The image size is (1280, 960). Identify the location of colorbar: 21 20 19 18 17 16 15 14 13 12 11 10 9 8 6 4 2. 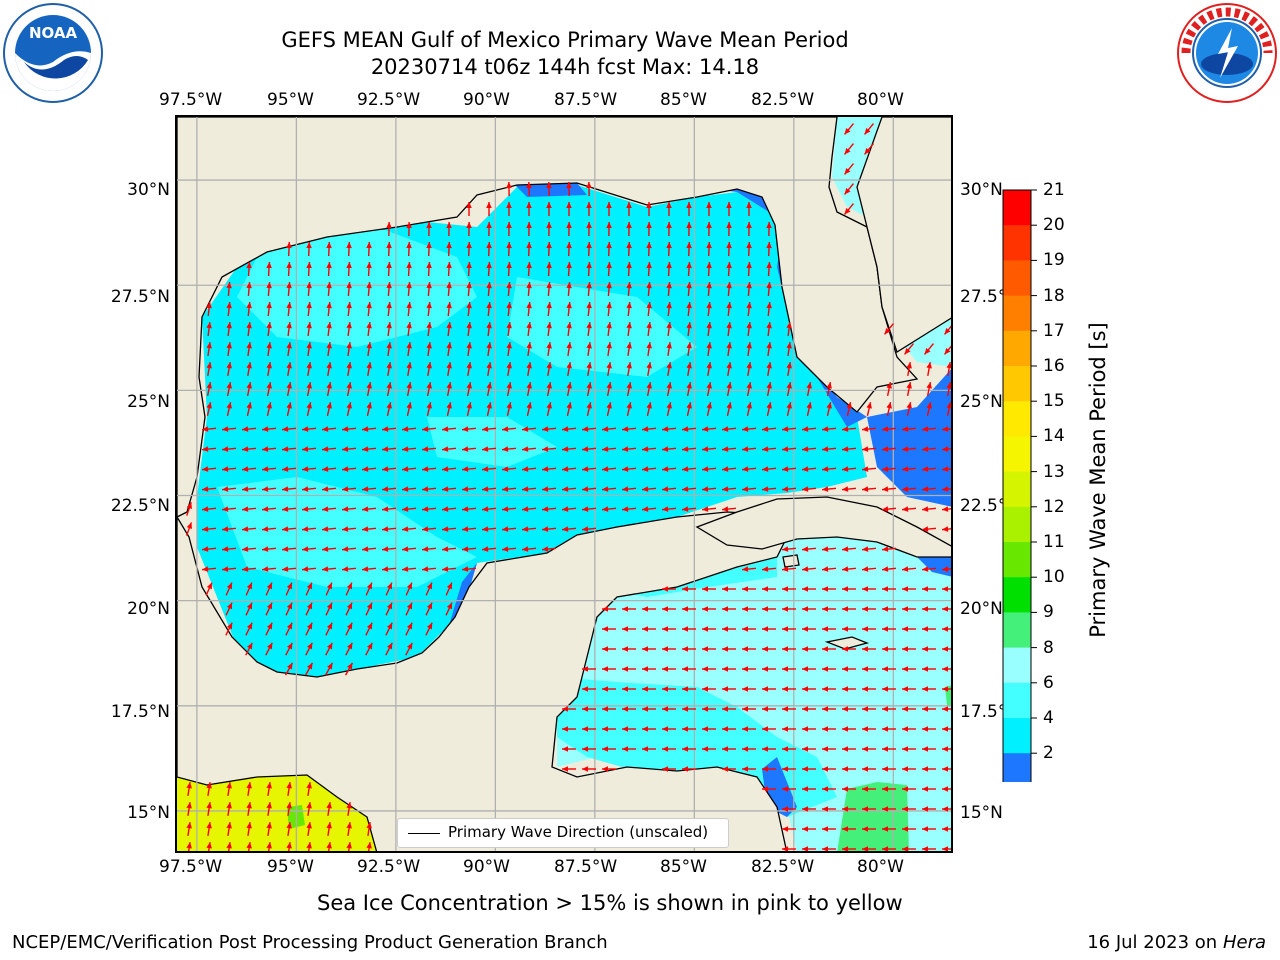
(1055, 486).